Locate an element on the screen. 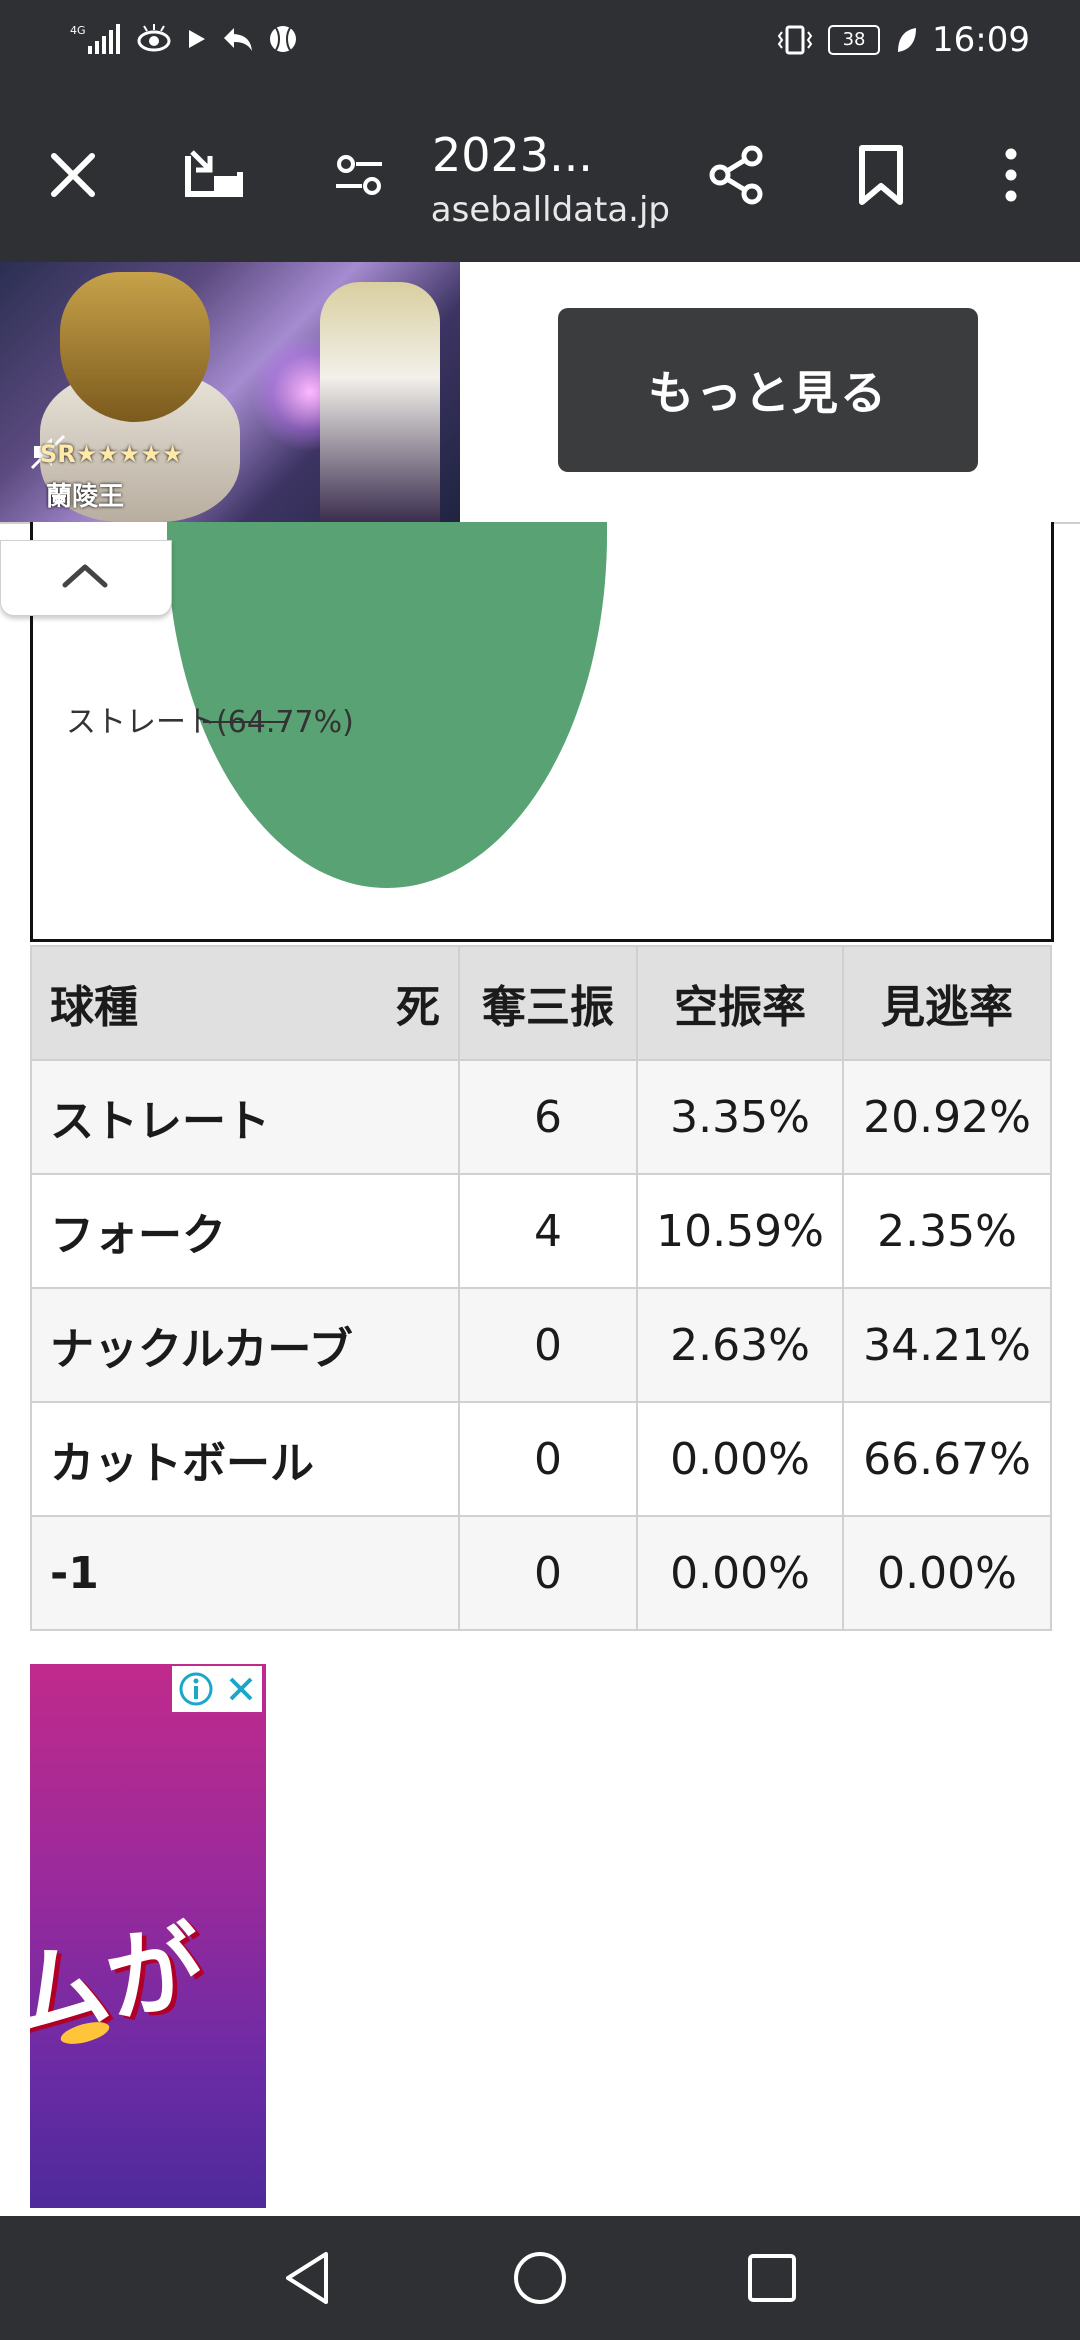  see-more-button: もっと見る is located at coordinates (768, 390).